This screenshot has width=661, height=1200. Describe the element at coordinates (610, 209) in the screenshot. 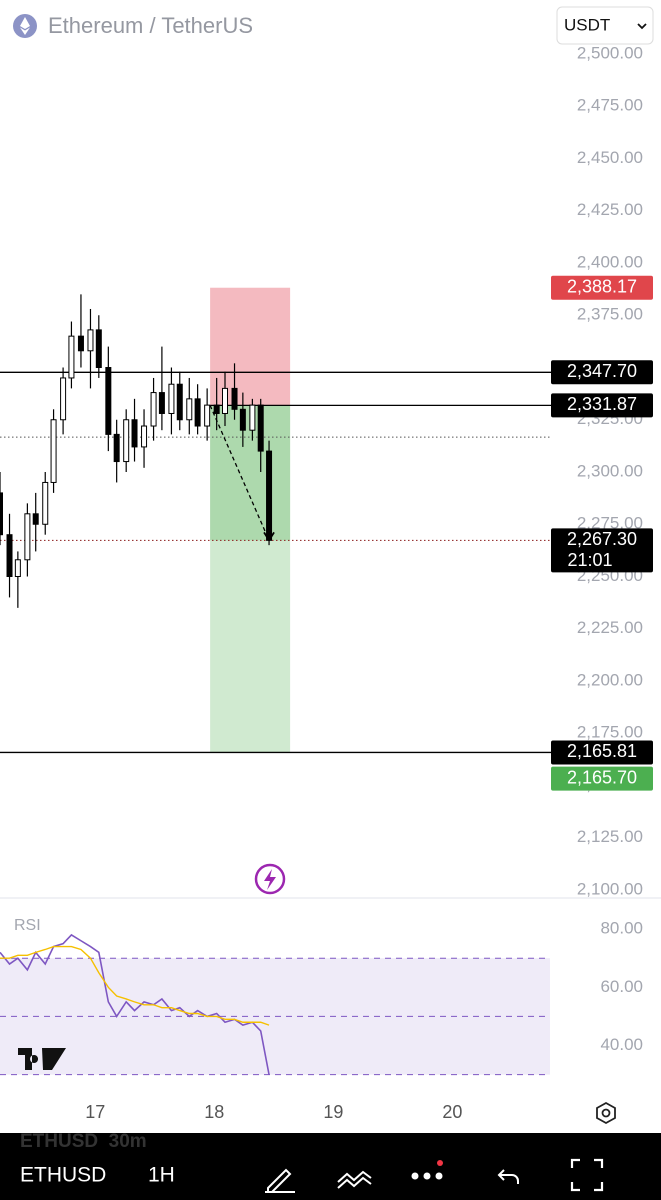

I see `y-tick-label: 2,425.00` at that location.